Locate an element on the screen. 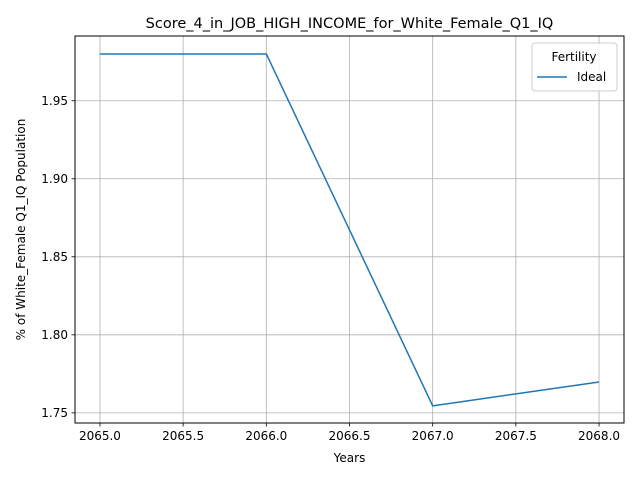  legend-box is located at coordinates (574, 67).